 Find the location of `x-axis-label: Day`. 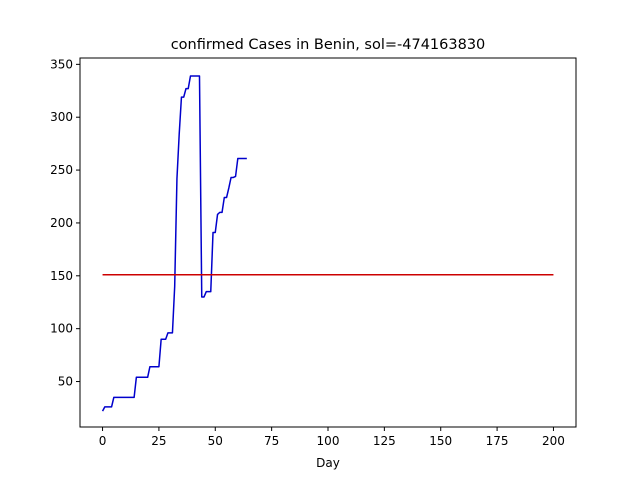

x-axis-label: Day is located at coordinates (328, 463).